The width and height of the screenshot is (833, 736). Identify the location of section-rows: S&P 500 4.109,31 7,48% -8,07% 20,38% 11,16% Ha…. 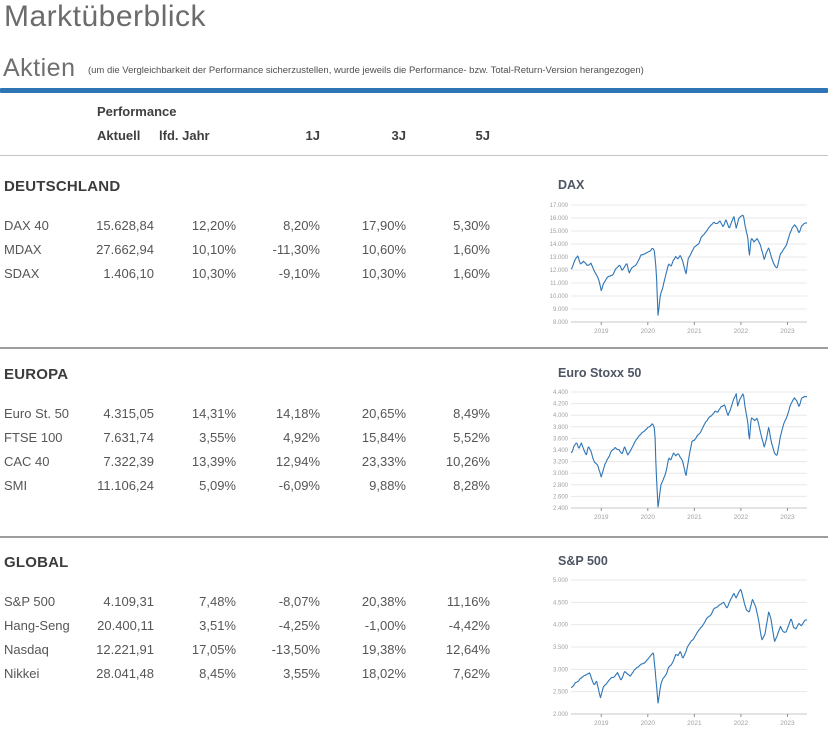
(245, 638).